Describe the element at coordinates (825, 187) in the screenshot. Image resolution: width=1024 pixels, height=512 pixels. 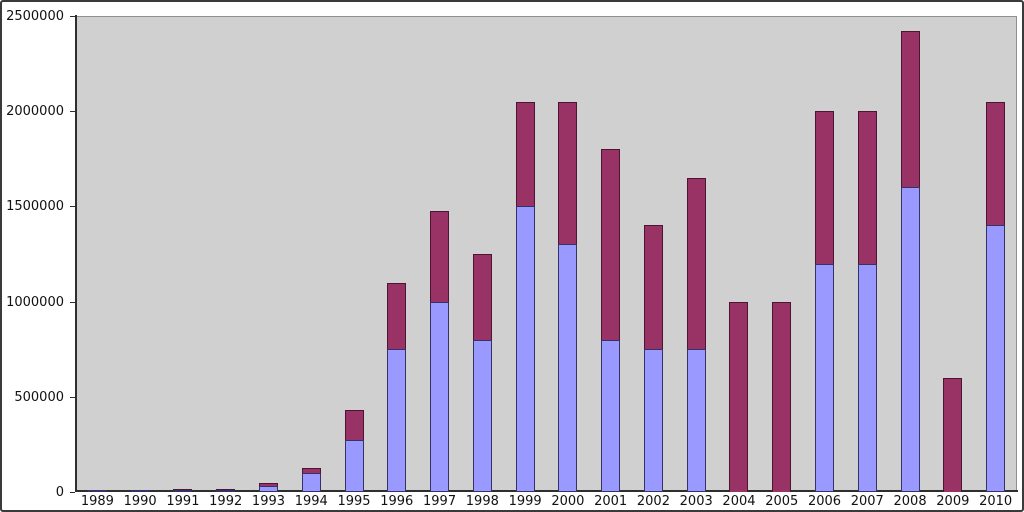
I see `bar-segment-top-2006` at that location.